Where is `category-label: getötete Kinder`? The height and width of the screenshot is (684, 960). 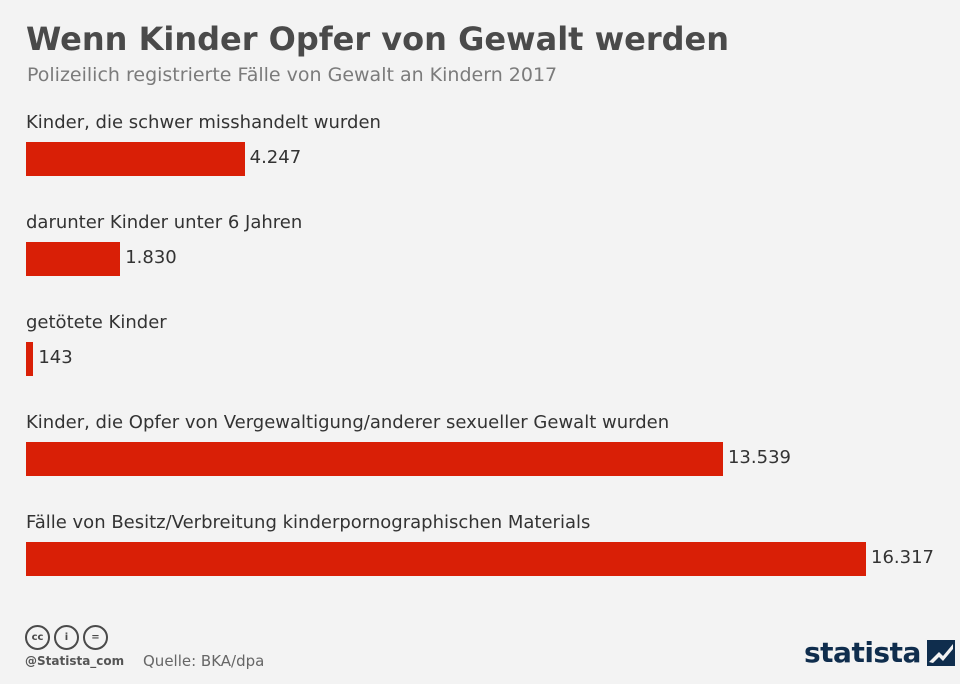 category-label: getötete Kinder is located at coordinates (96, 322).